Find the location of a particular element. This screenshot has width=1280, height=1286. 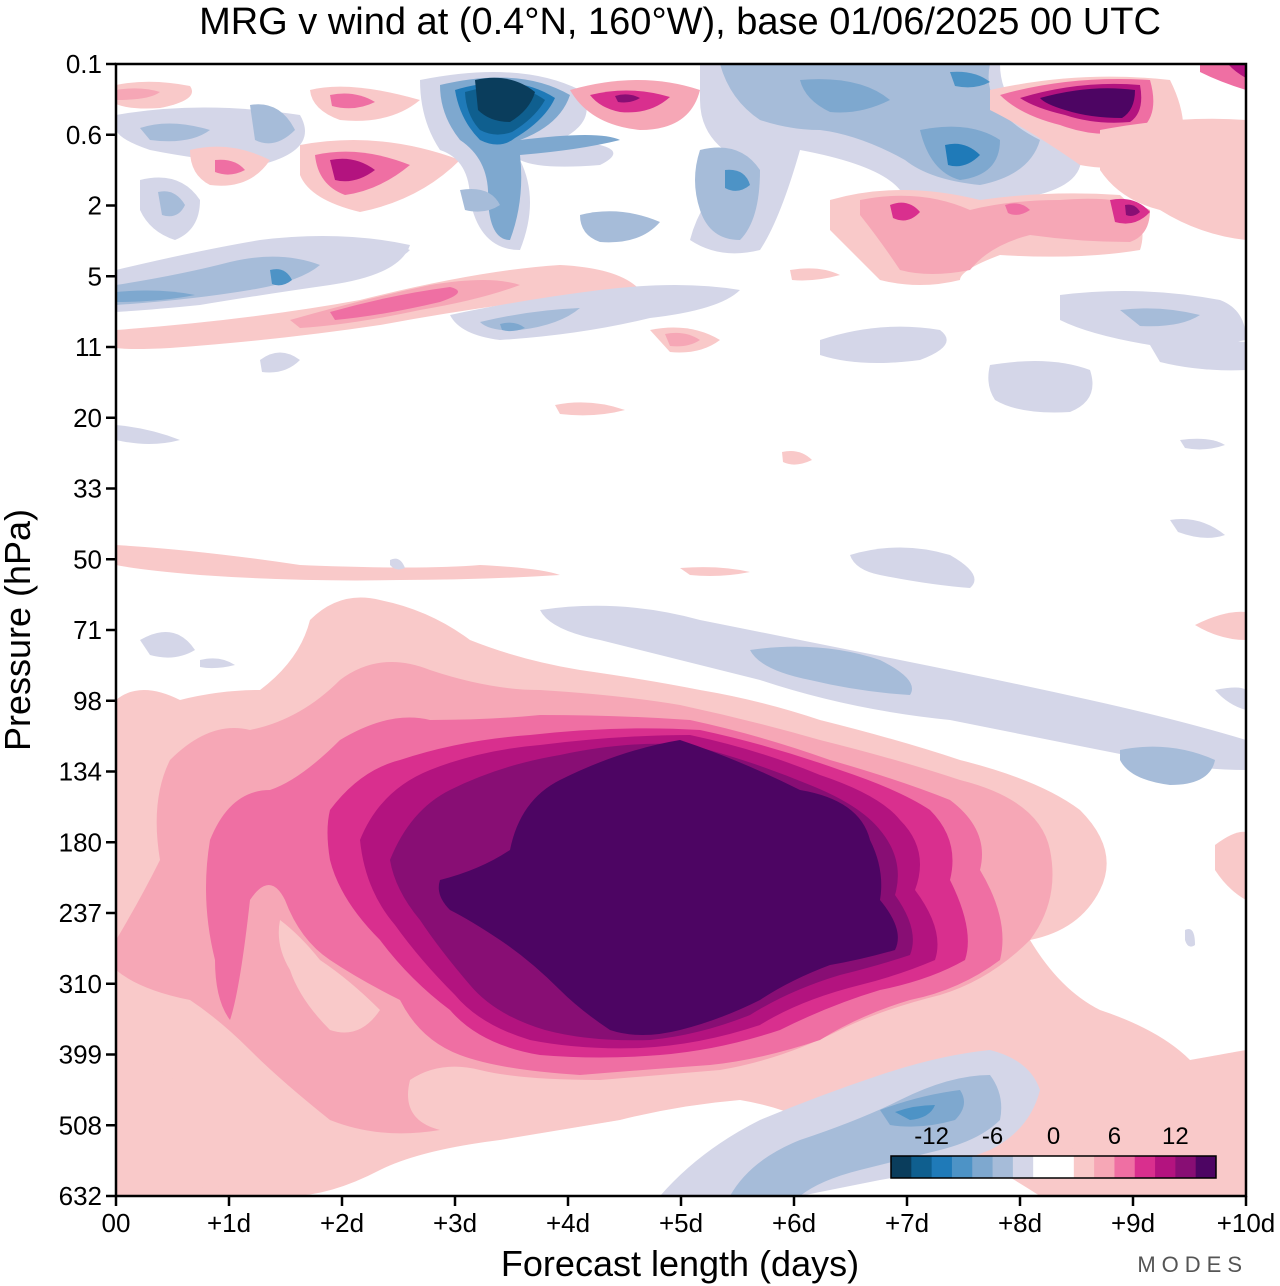

y-tick-label: 310 is located at coordinates (80, 984).